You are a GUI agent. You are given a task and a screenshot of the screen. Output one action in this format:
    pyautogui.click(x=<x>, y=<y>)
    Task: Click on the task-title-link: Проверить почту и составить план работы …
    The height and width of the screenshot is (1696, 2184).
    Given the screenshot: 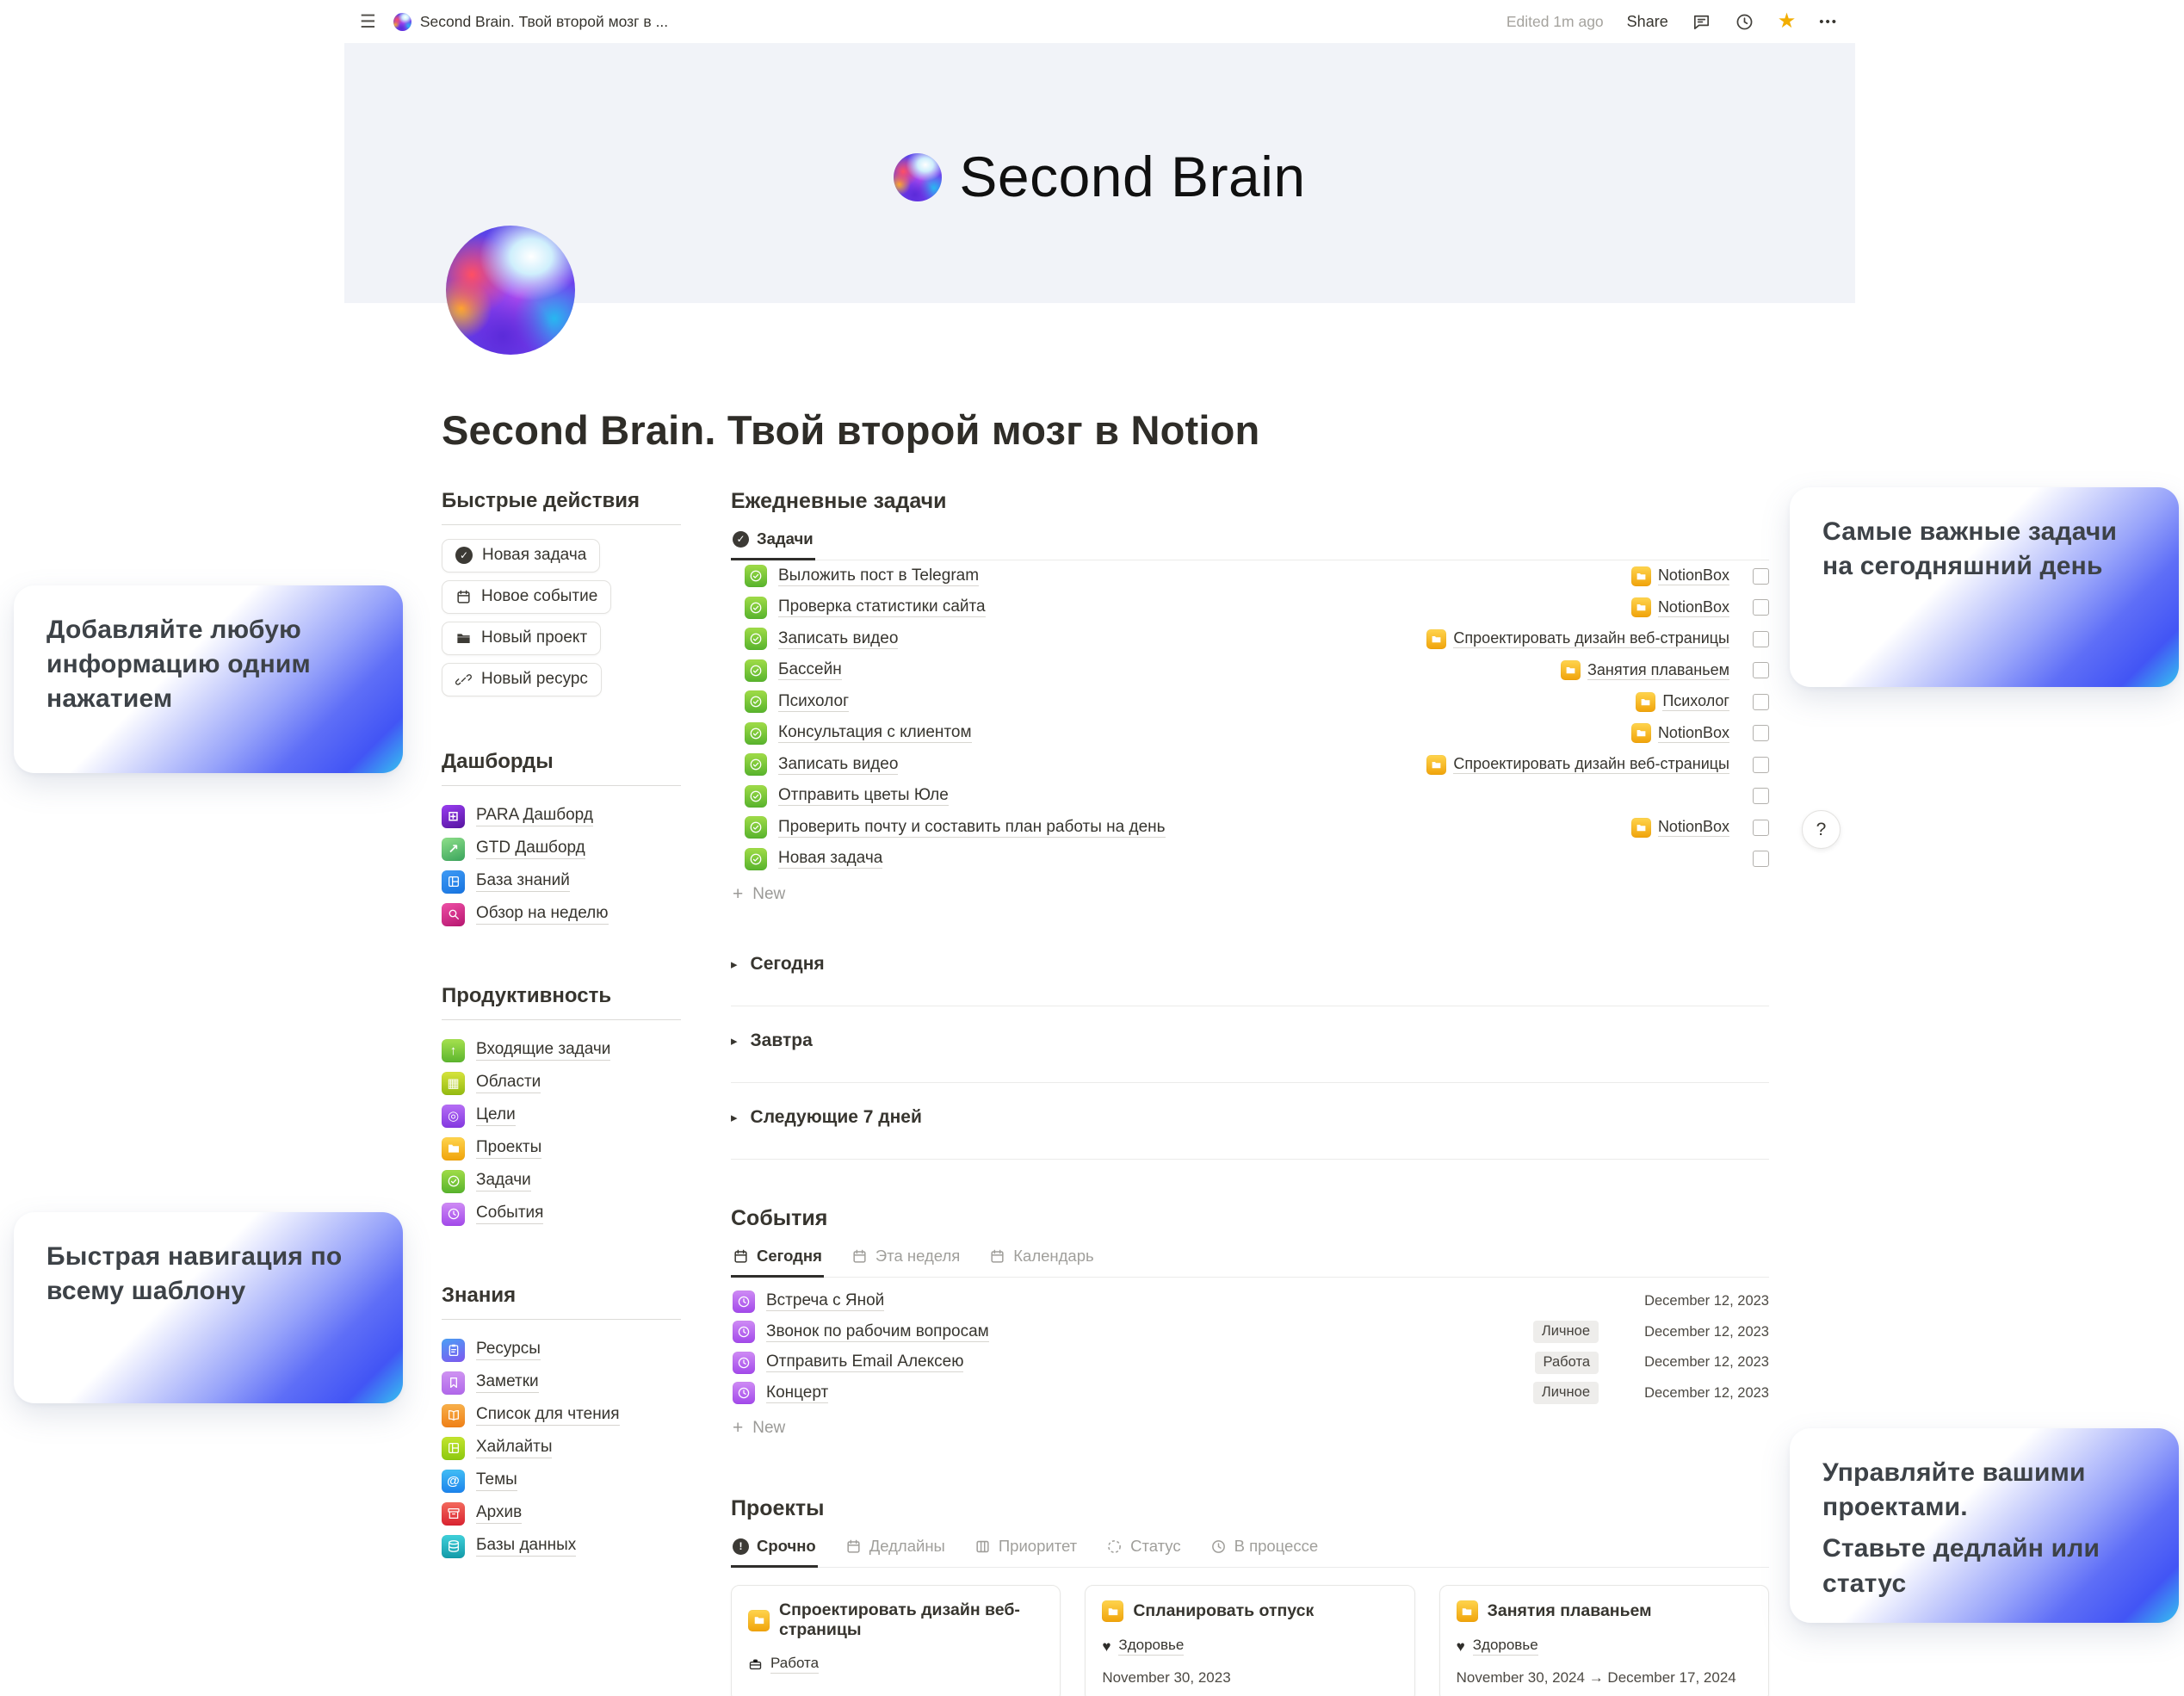 What is the action you would take?
    pyautogui.click(x=972, y=827)
    